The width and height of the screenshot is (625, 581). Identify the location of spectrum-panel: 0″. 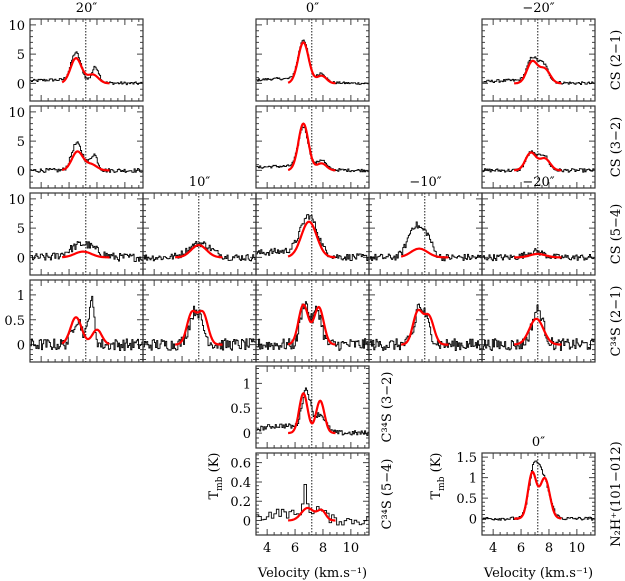
(312, 51).